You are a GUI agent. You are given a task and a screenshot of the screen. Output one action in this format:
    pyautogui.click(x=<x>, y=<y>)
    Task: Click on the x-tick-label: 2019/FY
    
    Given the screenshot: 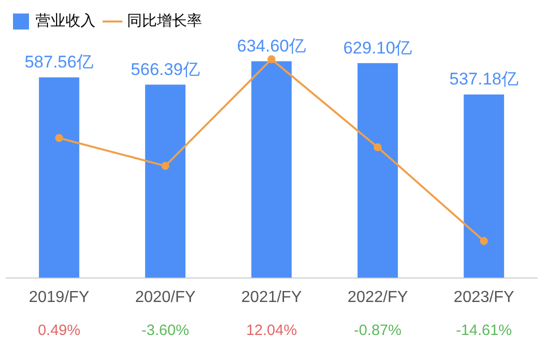 What is the action you would take?
    pyautogui.click(x=59, y=297)
    